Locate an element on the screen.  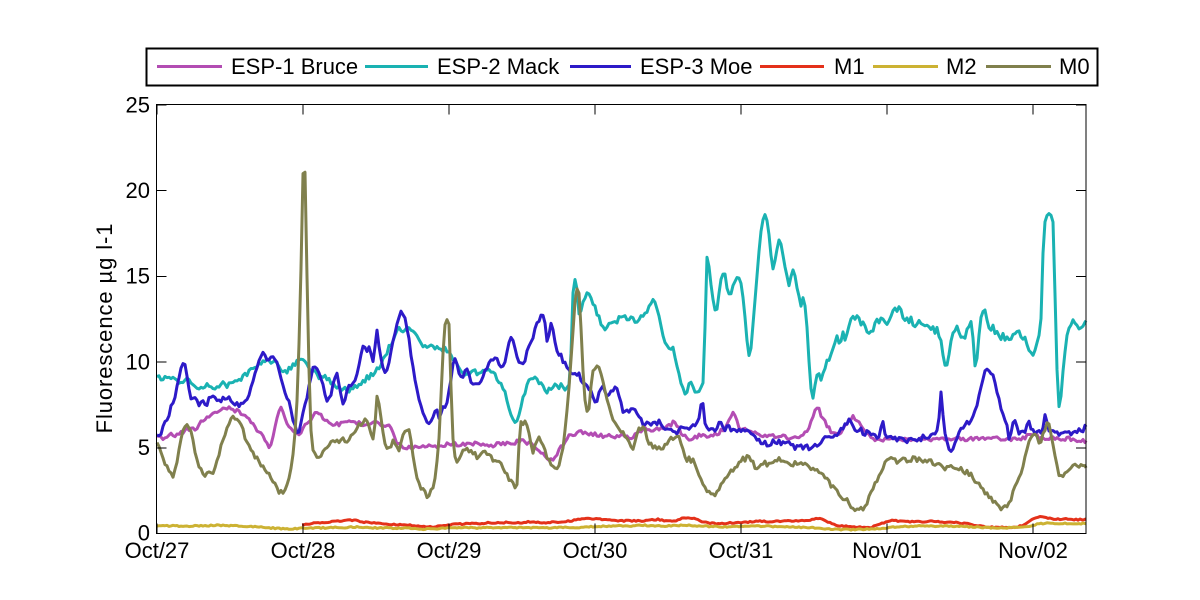
svg-text: ESP-1 Bruce is located at coordinates (294, 66).